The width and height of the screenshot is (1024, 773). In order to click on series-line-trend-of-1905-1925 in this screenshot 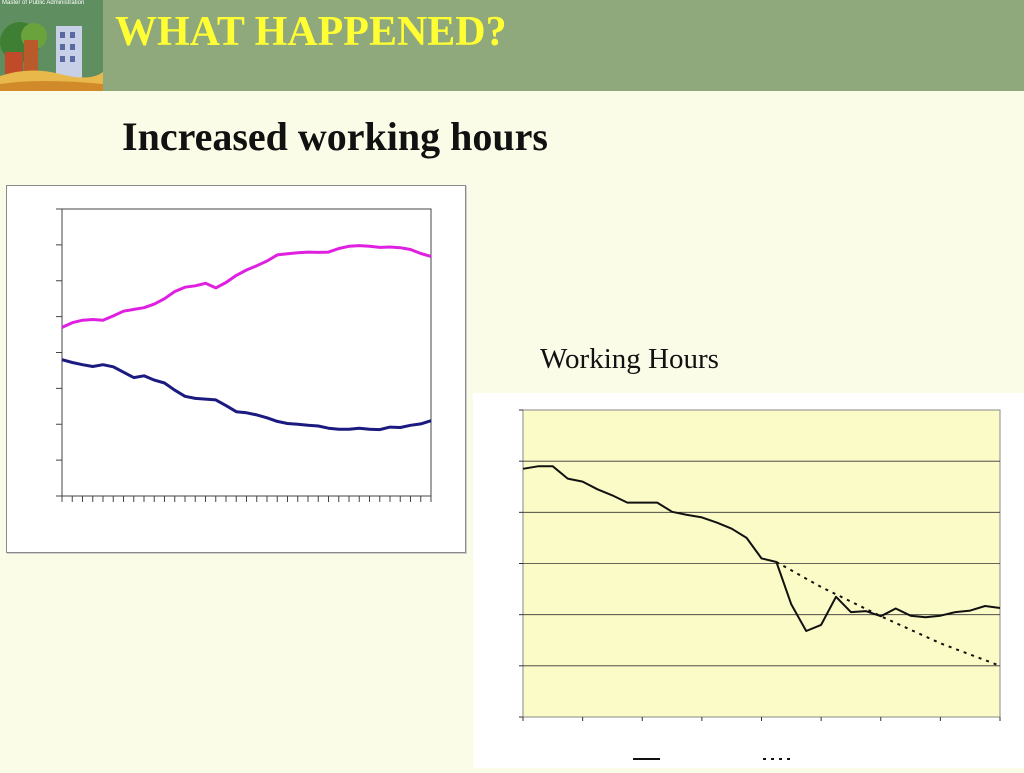, I will do `click(888, 614)`.